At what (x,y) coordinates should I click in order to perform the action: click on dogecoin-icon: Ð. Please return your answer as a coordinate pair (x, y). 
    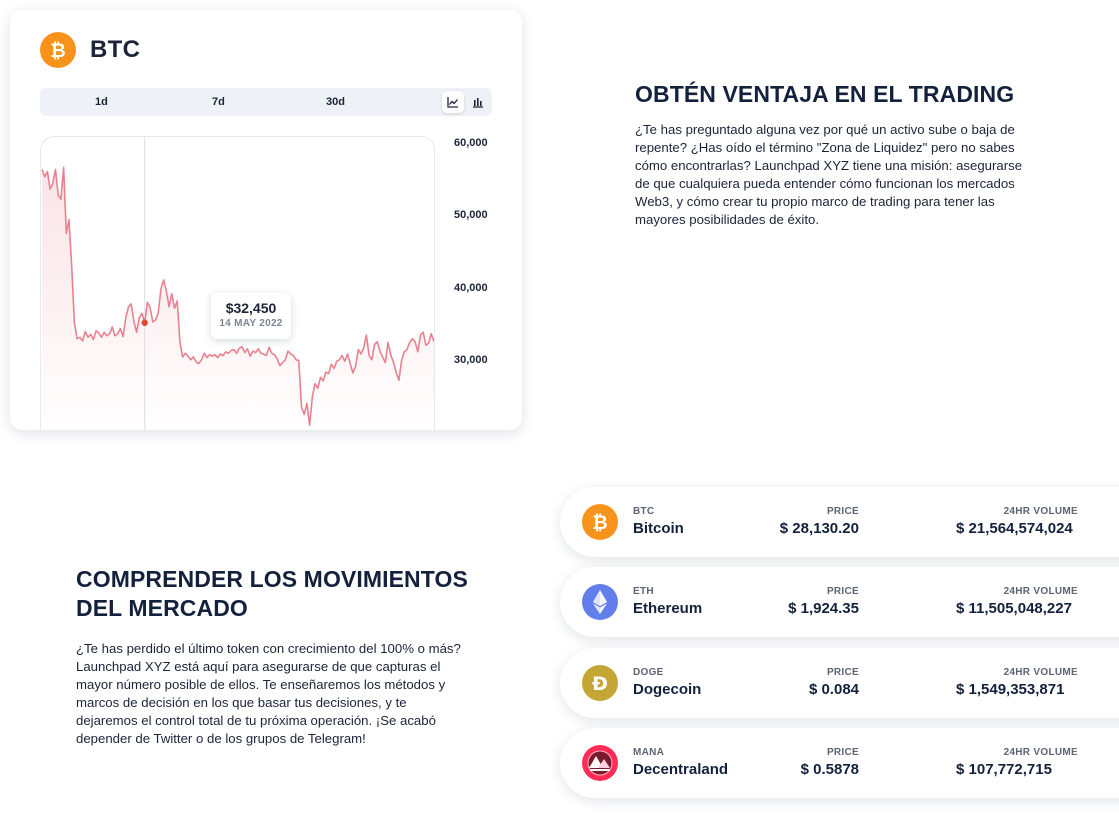
    Looking at the image, I should click on (600, 683).